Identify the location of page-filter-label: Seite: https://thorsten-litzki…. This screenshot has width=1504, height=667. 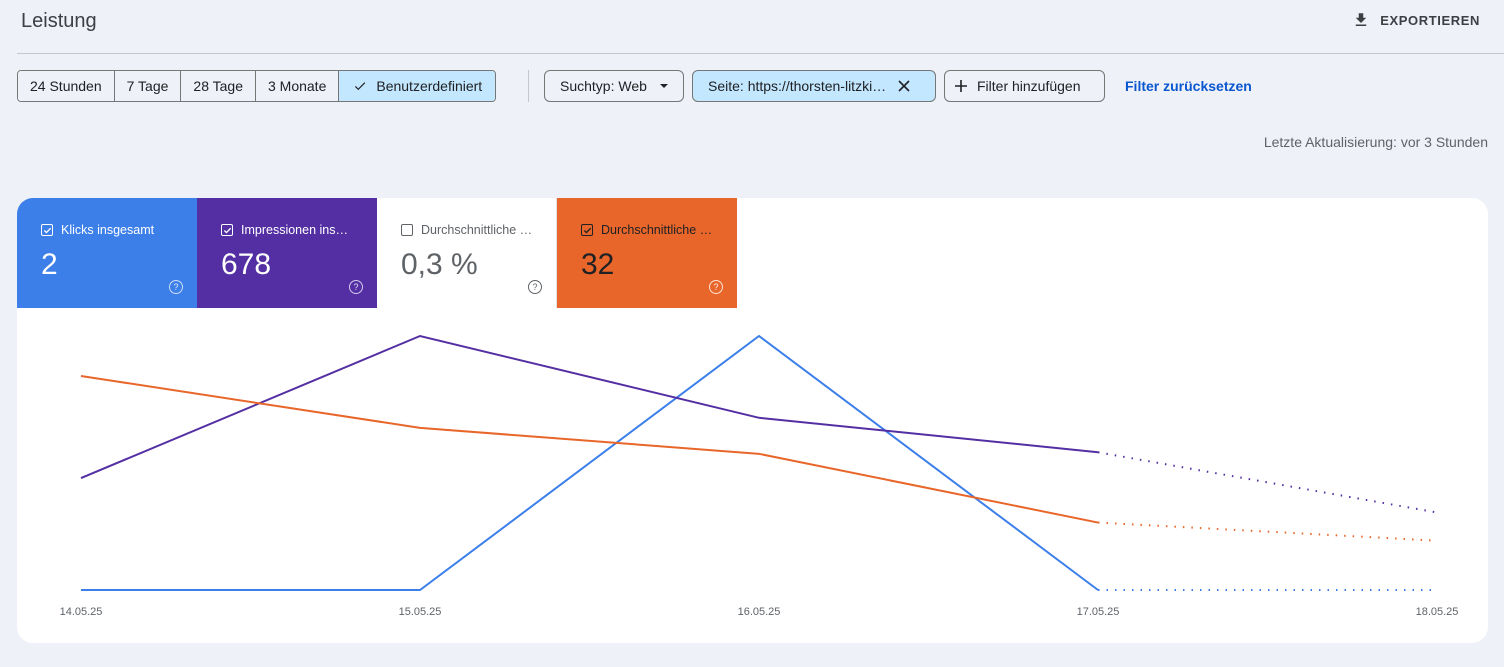
(797, 86).